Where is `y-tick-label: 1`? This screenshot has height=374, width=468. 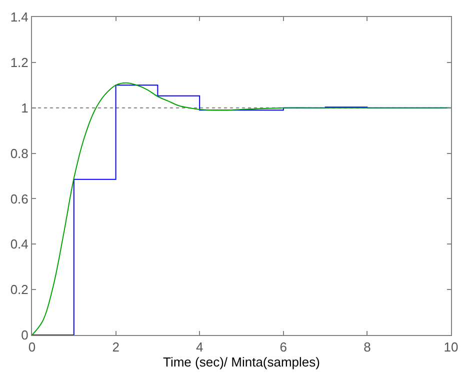
y-tick-label: 1 is located at coordinates (24, 108).